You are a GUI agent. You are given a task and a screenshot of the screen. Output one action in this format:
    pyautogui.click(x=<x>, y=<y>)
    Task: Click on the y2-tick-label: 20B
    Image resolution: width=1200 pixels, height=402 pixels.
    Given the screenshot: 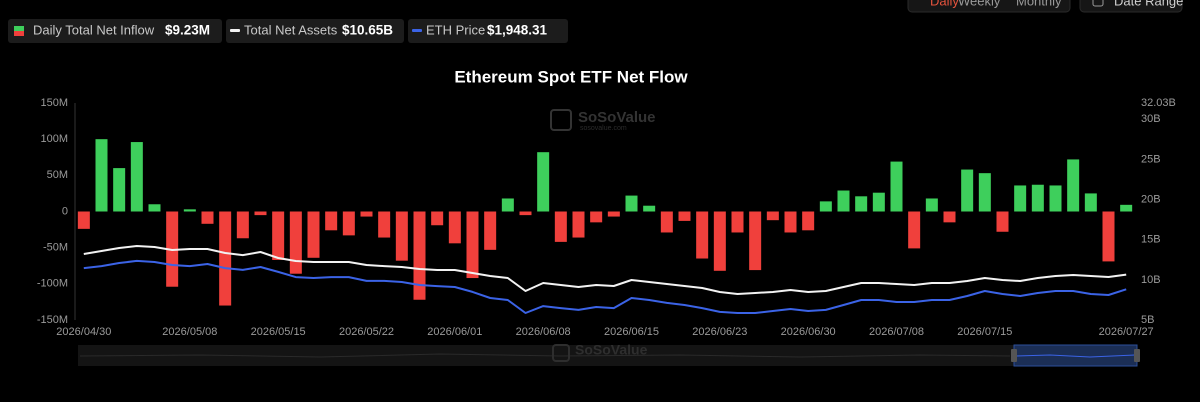 What is the action you would take?
    pyautogui.click(x=1151, y=199)
    